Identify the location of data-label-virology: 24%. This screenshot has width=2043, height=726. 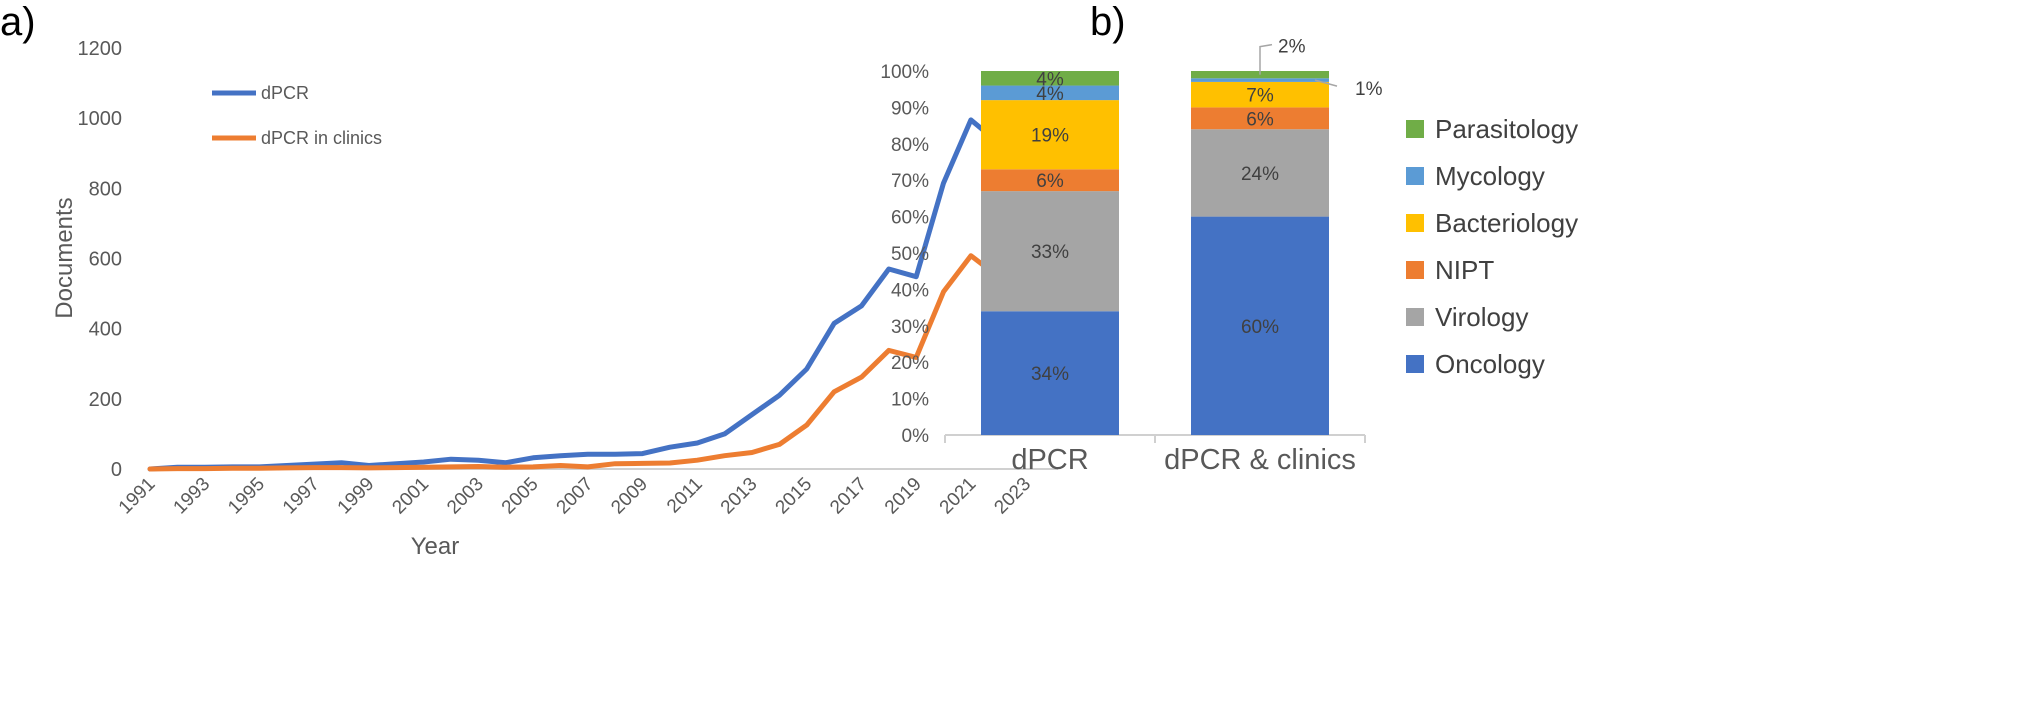
(1260, 174).